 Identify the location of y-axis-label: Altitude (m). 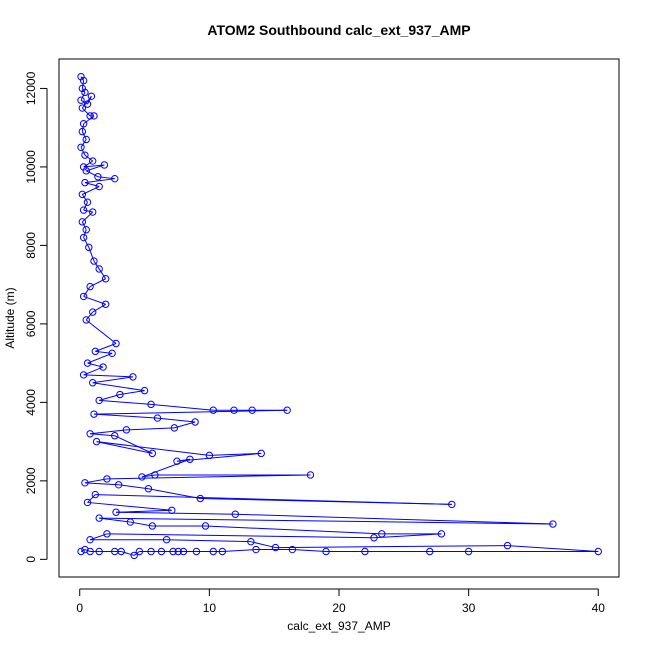
(10, 317).